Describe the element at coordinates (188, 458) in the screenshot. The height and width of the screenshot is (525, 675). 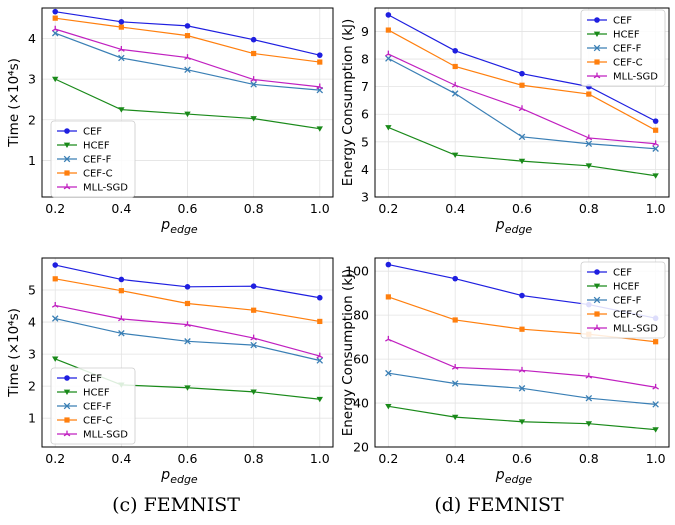
I see `x-tick-label: 0.6` at that location.